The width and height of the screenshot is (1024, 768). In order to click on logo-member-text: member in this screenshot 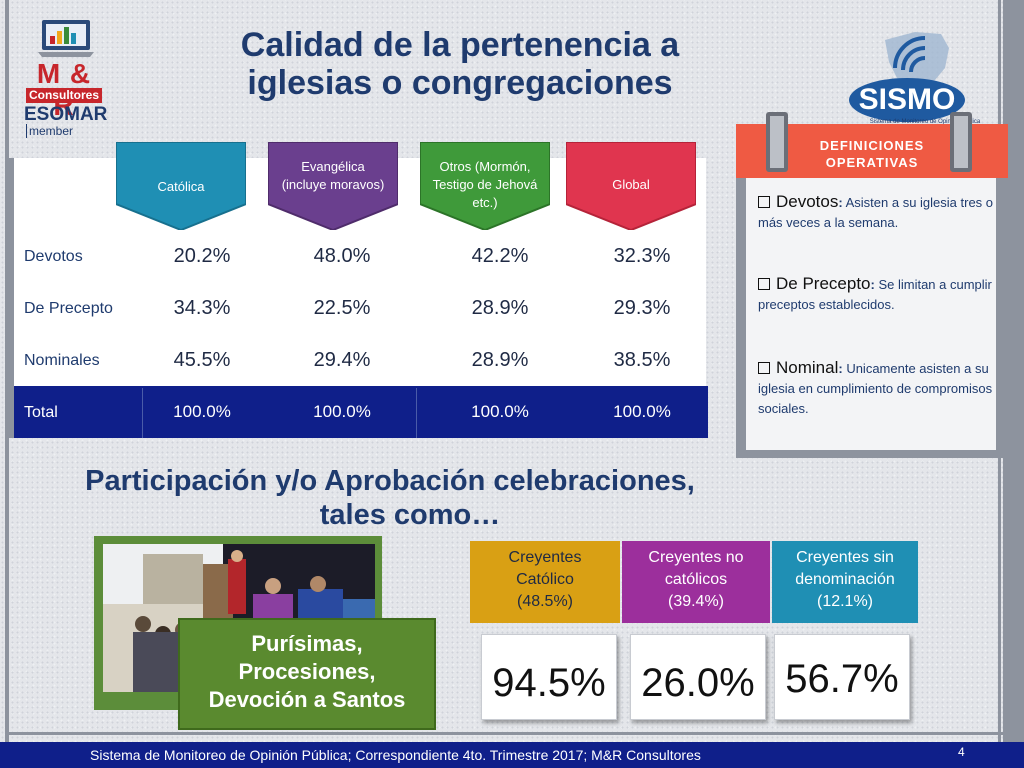, I will do `click(49, 131)`.